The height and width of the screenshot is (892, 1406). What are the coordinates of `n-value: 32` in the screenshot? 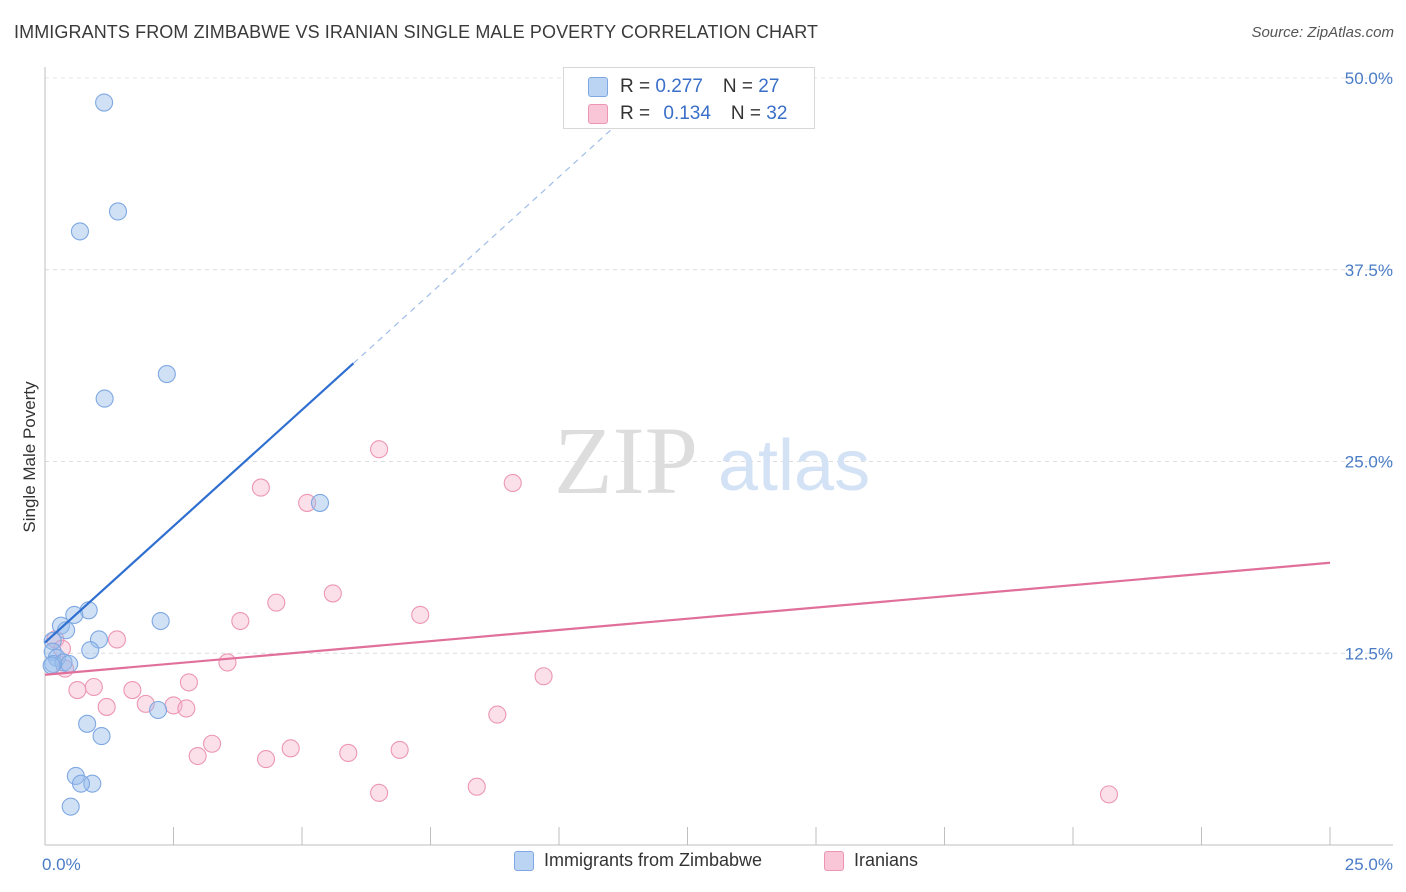 It's located at (777, 113).